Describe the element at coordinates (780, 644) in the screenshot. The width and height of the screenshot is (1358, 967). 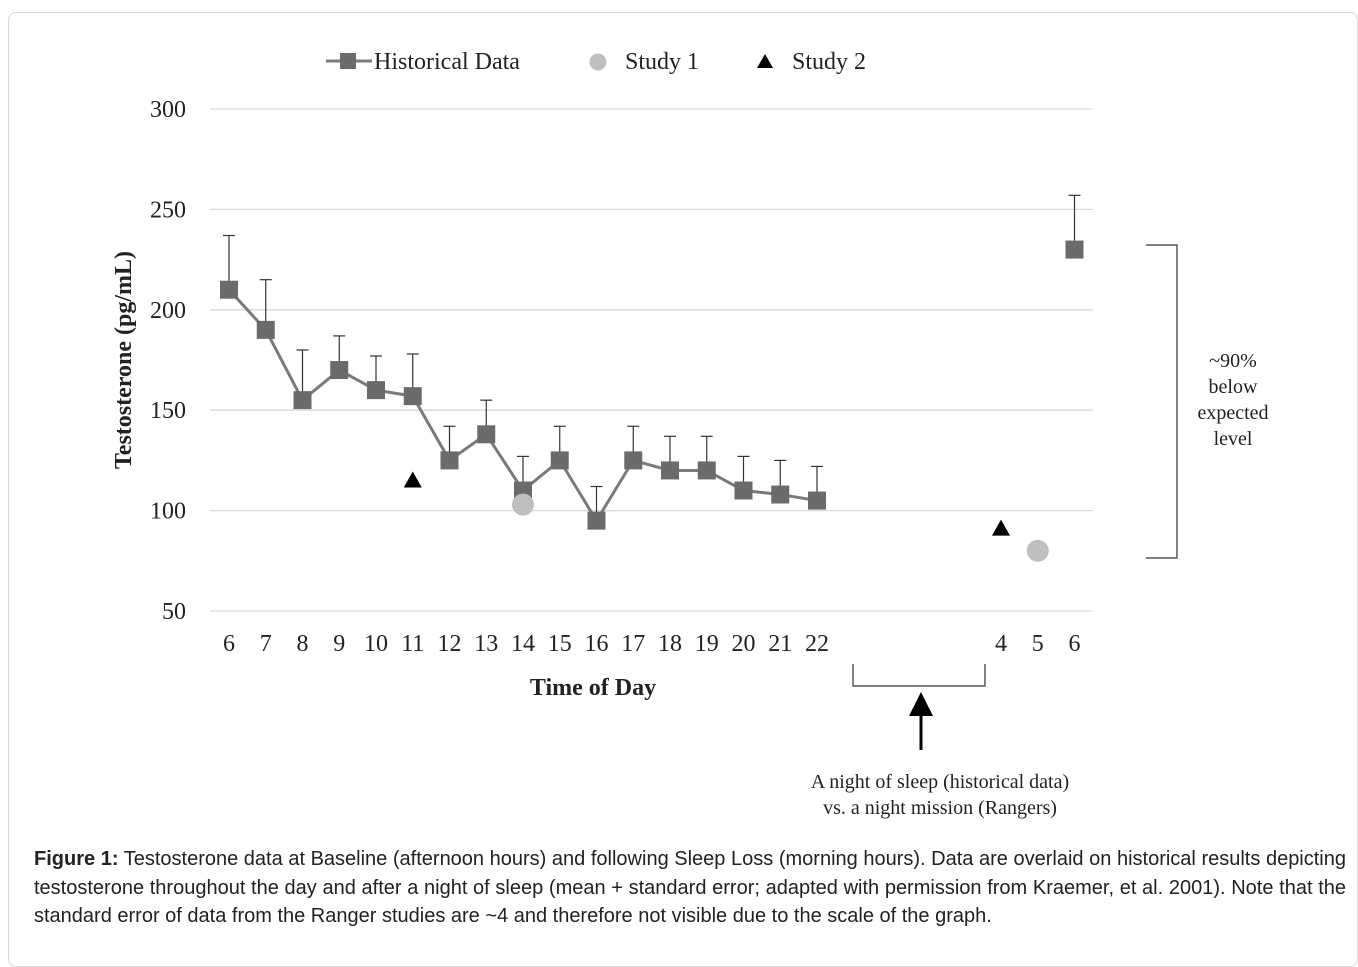
I see `x-tick-label: 21` at that location.